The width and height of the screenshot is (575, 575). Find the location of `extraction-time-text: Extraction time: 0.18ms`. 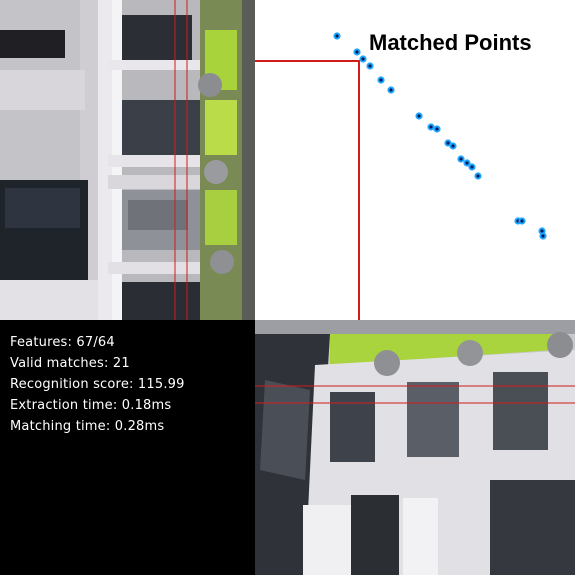

extraction-time-text: Extraction time: 0.18ms is located at coordinates (91, 405).